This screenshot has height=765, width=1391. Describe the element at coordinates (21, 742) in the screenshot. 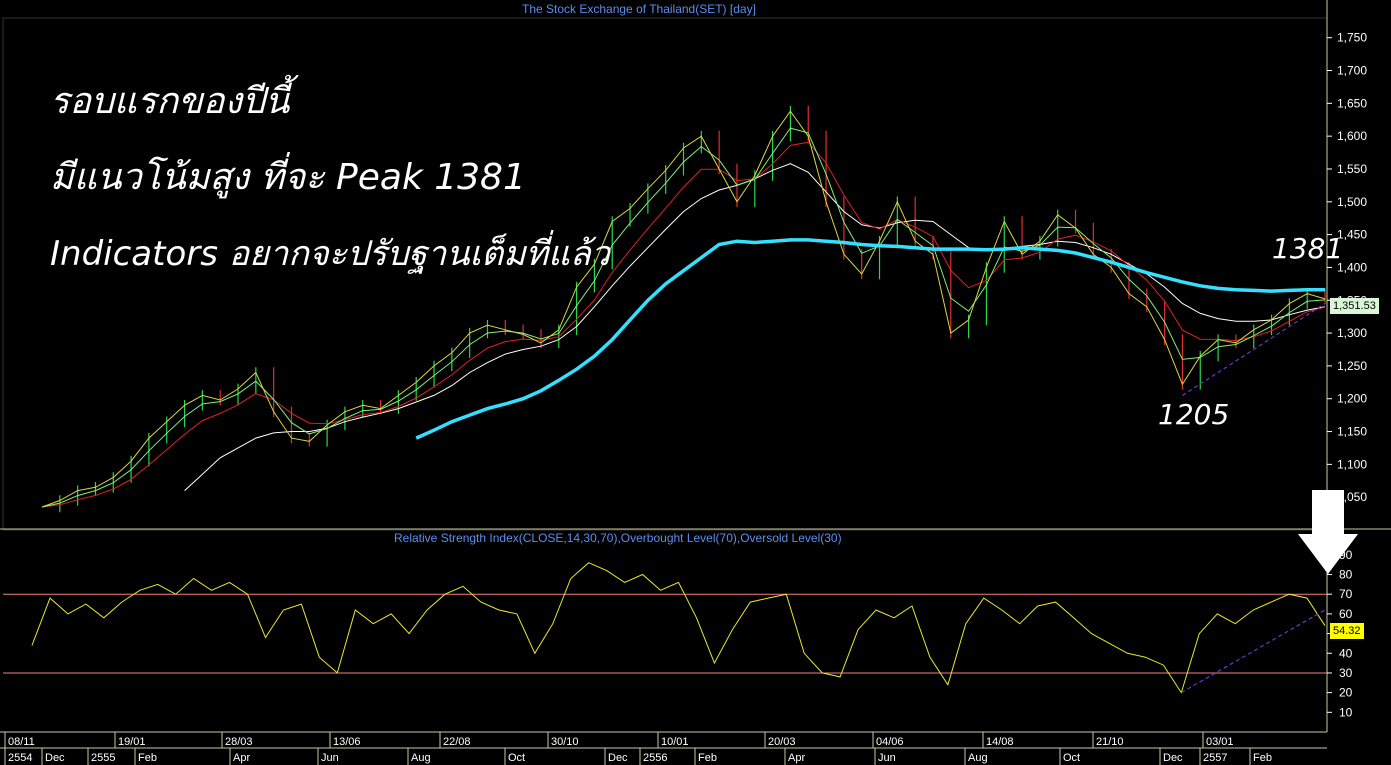

I see `x-date-label: 08/11` at that location.